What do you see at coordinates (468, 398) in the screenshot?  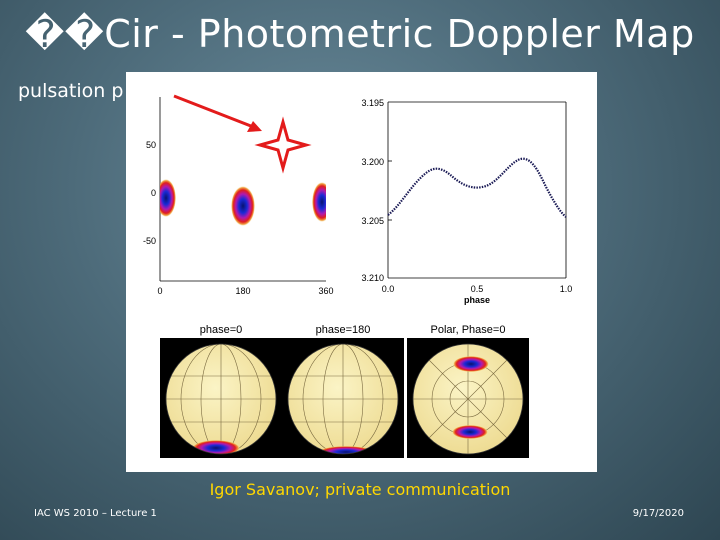 I see `globe-polar` at bounding box center [468, 398].